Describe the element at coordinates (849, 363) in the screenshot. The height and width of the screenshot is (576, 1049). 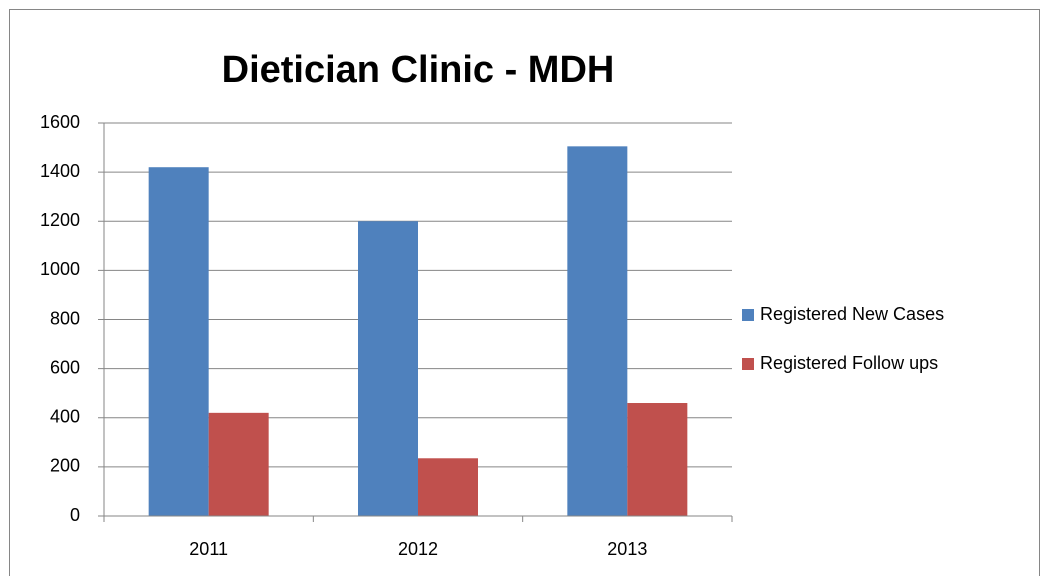
I see `legend-label: Registered Follow ups` at that location.